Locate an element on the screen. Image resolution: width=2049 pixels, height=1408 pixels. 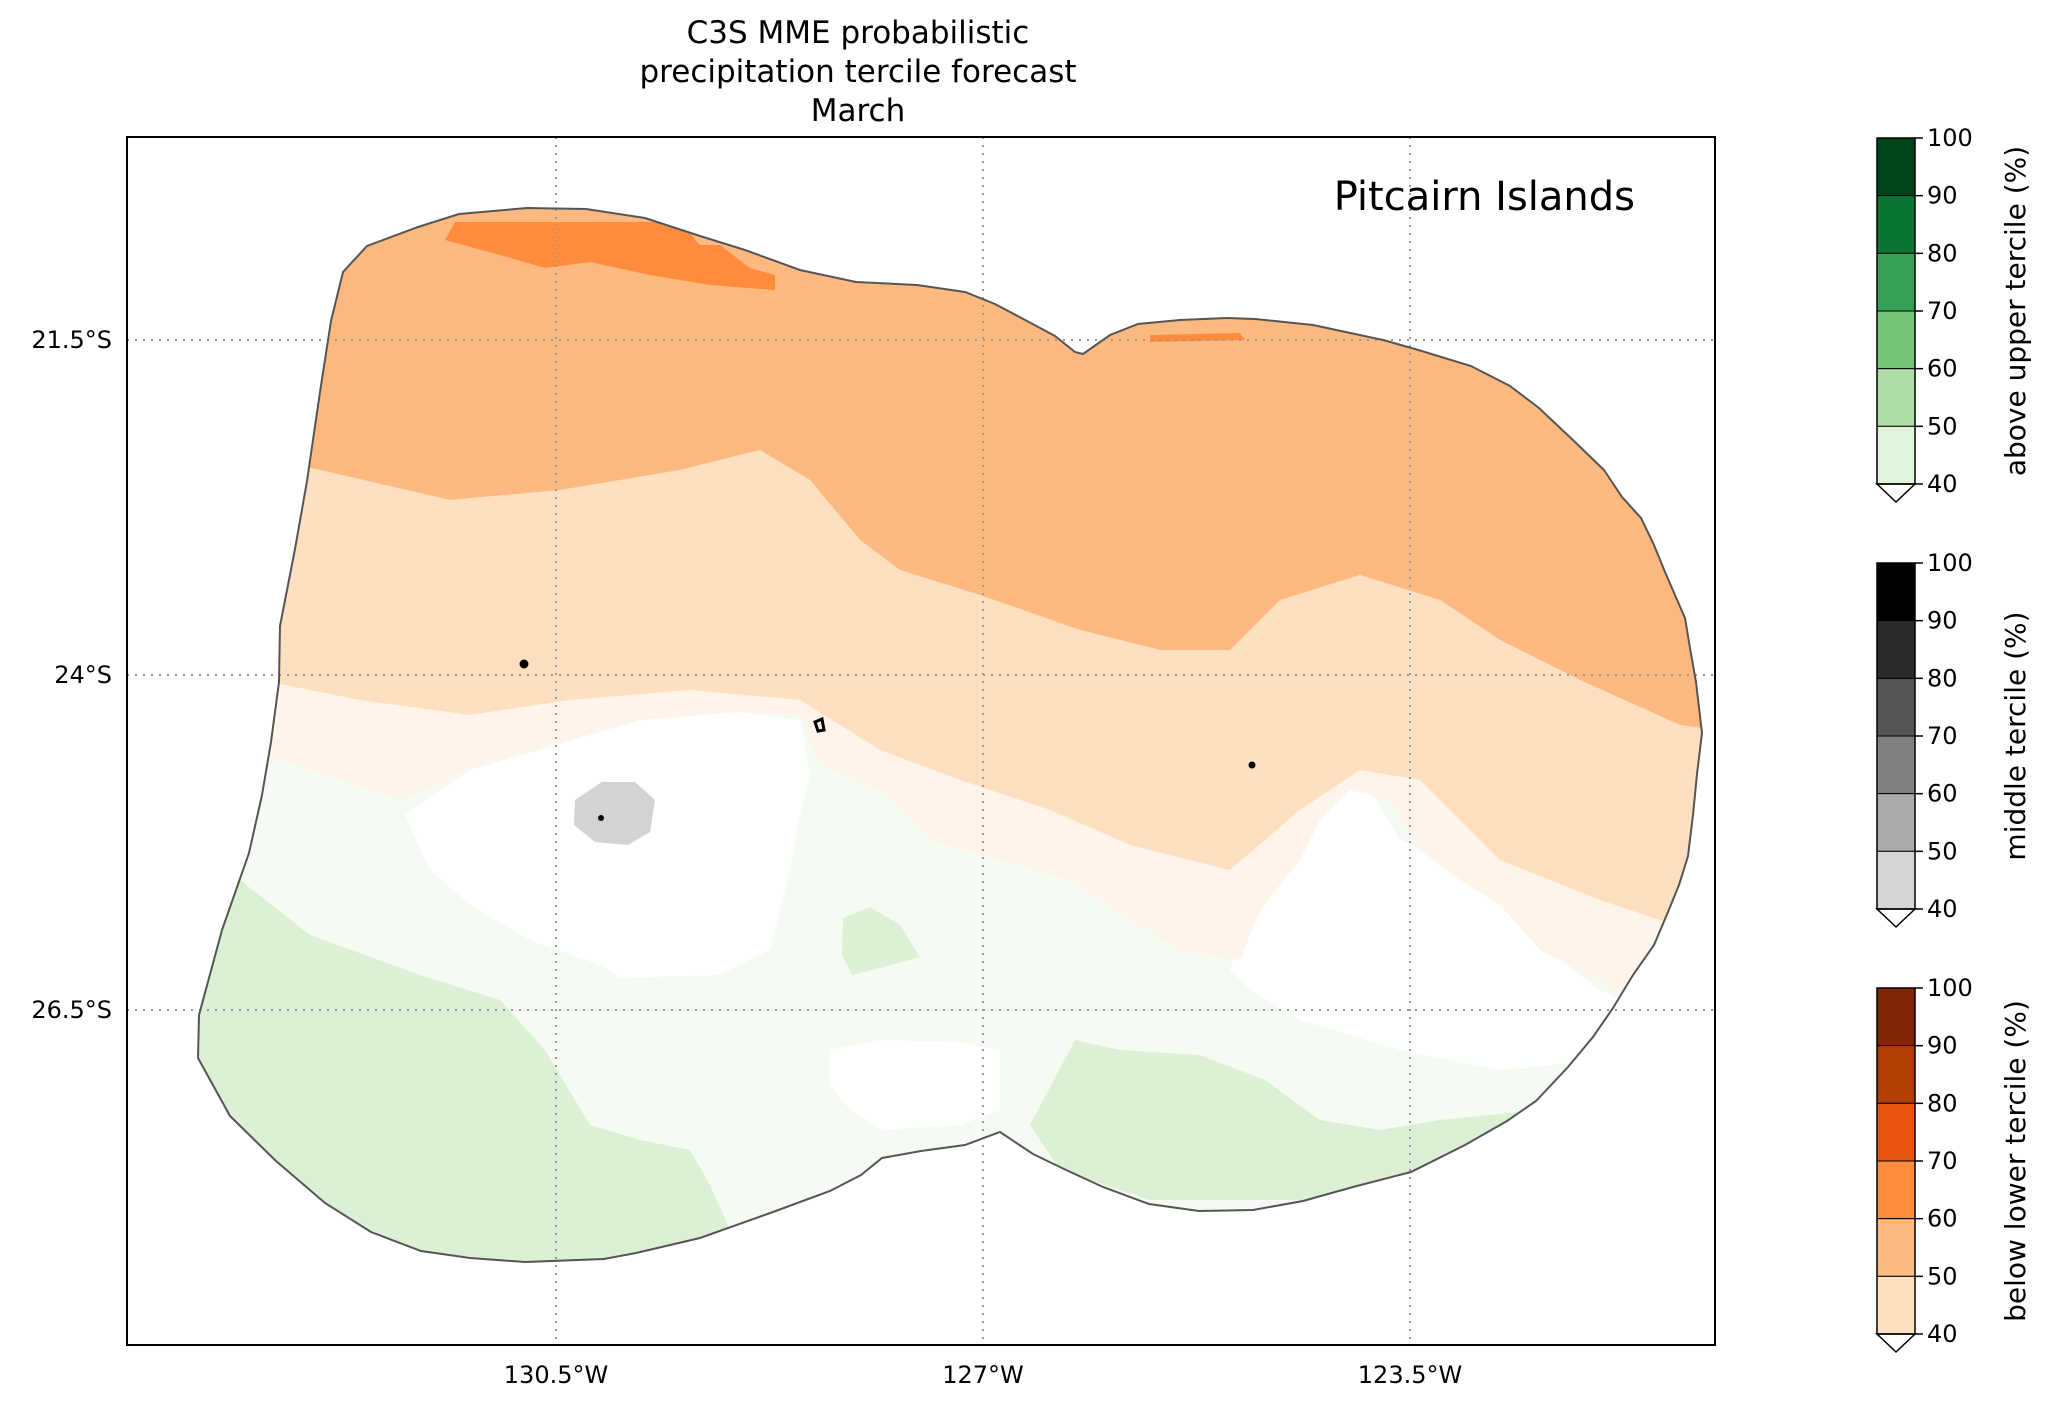
neutral-zone-west is located at coordinates (607, 845).